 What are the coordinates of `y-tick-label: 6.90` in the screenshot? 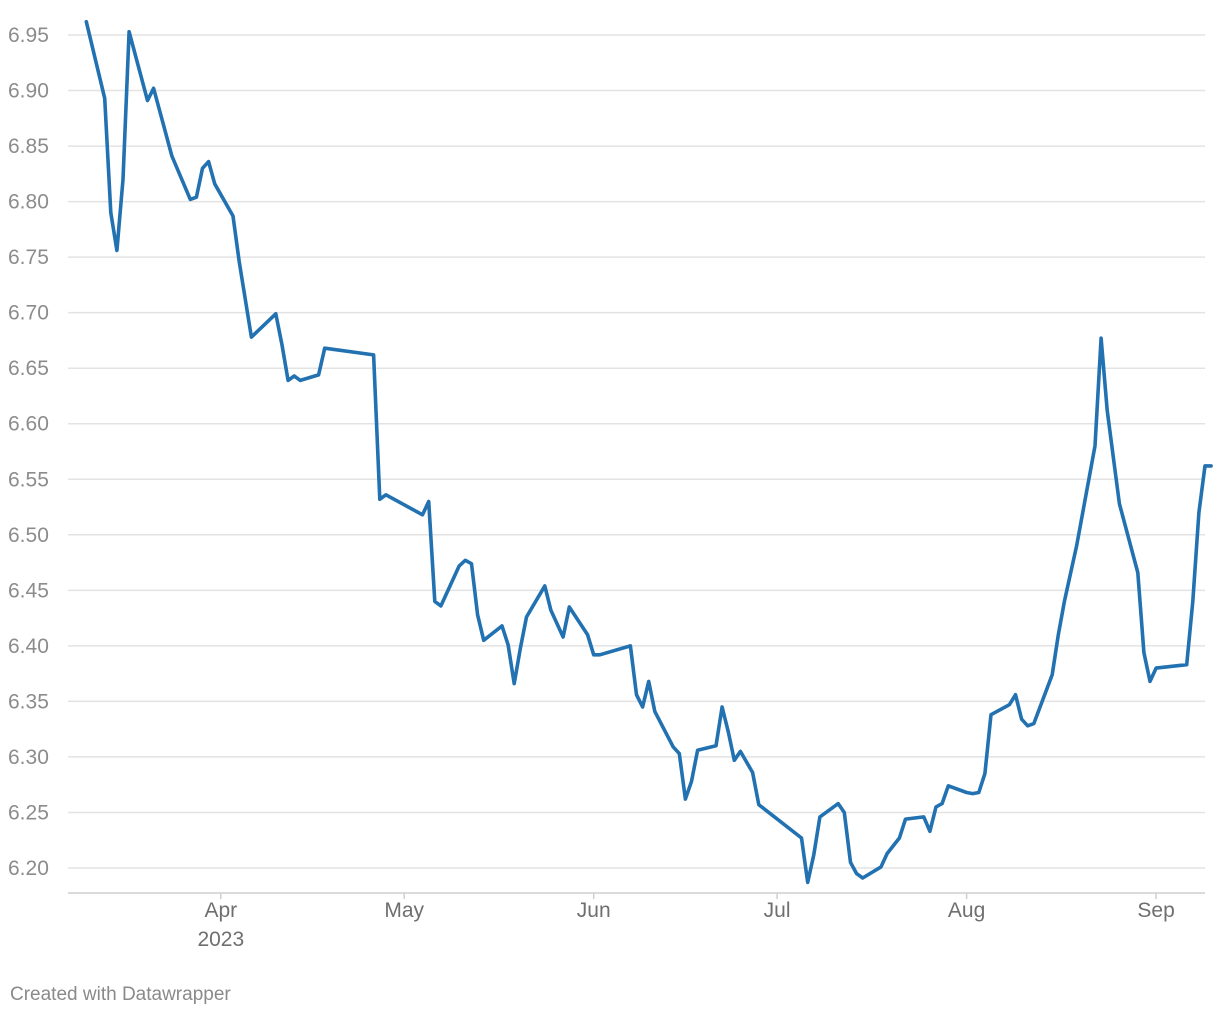 It's located at (28, 91).